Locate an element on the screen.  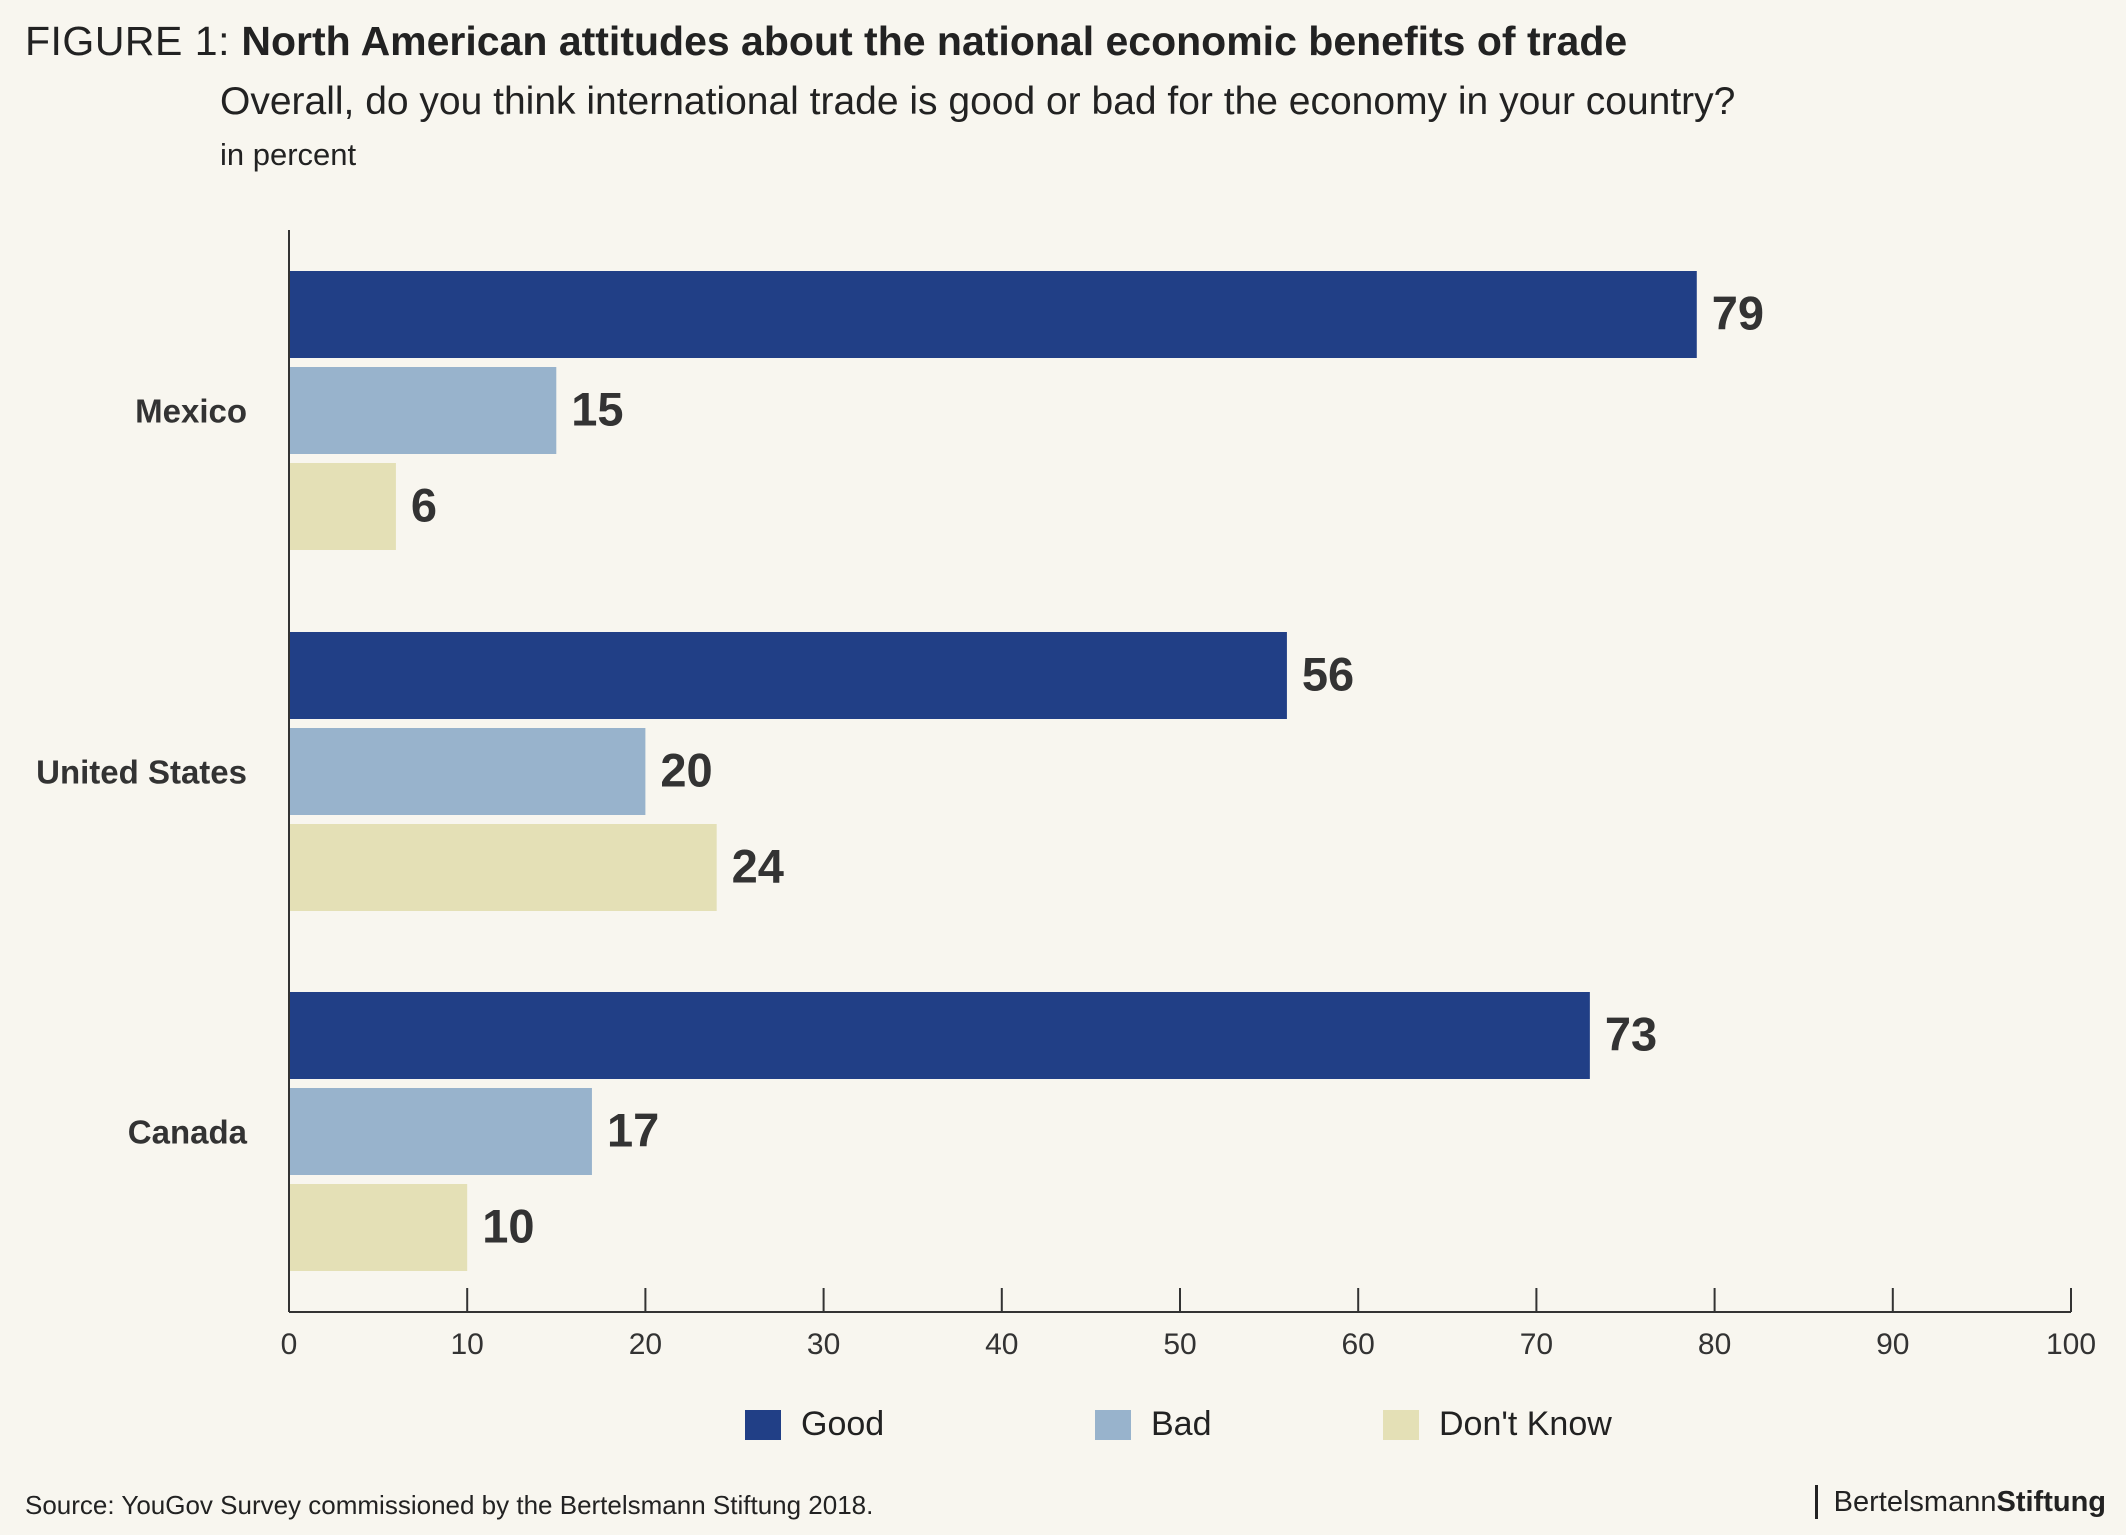
x-tick-label-70: 70 is located at coordinates (1536, 1344).